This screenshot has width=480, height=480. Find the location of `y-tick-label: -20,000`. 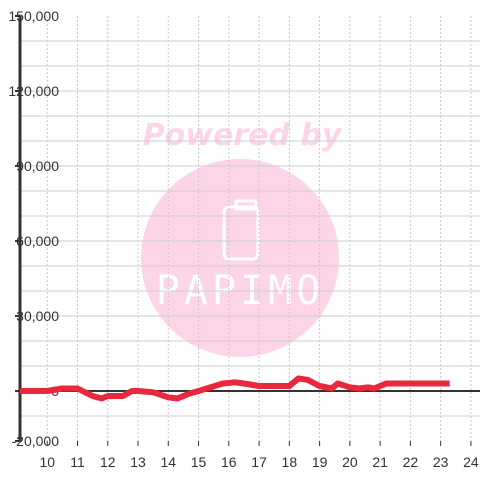

y-tick-label: -20,000 is located at coordinates (36, 441).